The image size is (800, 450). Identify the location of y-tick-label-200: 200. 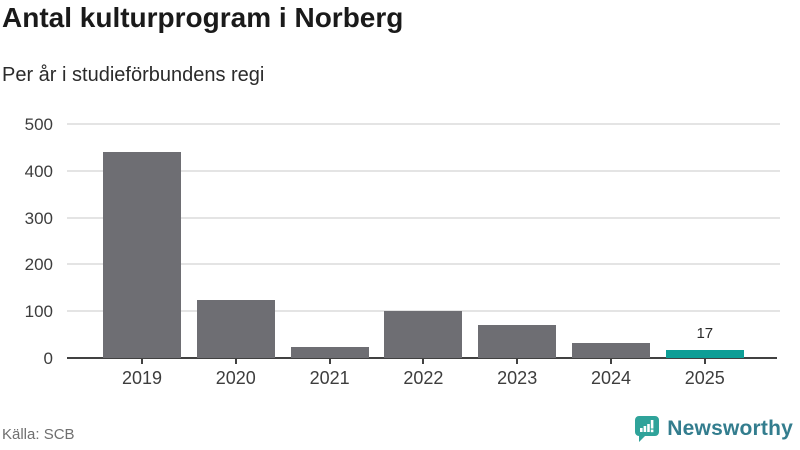
(38, 265).